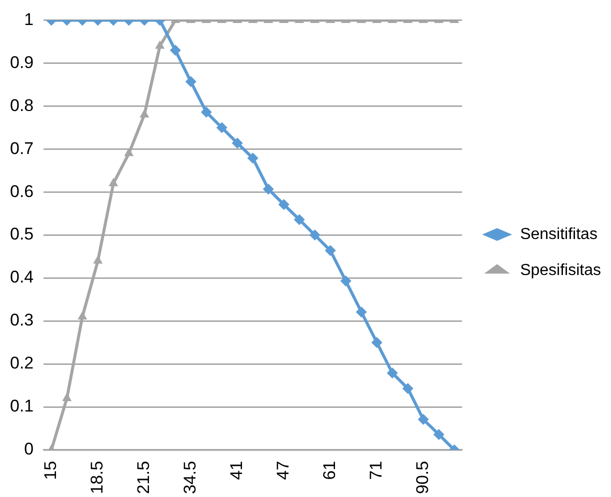 Image resolution: width=611 pixels, height=497 pixels. What do you see at coordinates (22, 406) in the screenshot?
I see `y-tick-label: 0.1` at bounding box center [22, 406].